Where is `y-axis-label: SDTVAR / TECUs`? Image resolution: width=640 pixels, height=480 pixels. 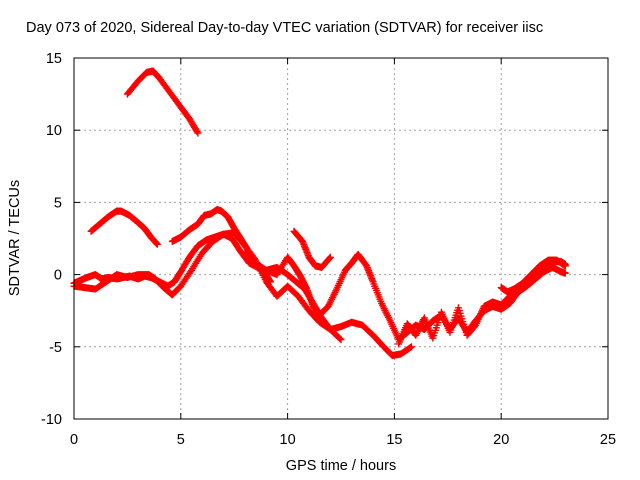 y-axis-label: SDTVAR / TECUs is located at coordinates (15, 238).